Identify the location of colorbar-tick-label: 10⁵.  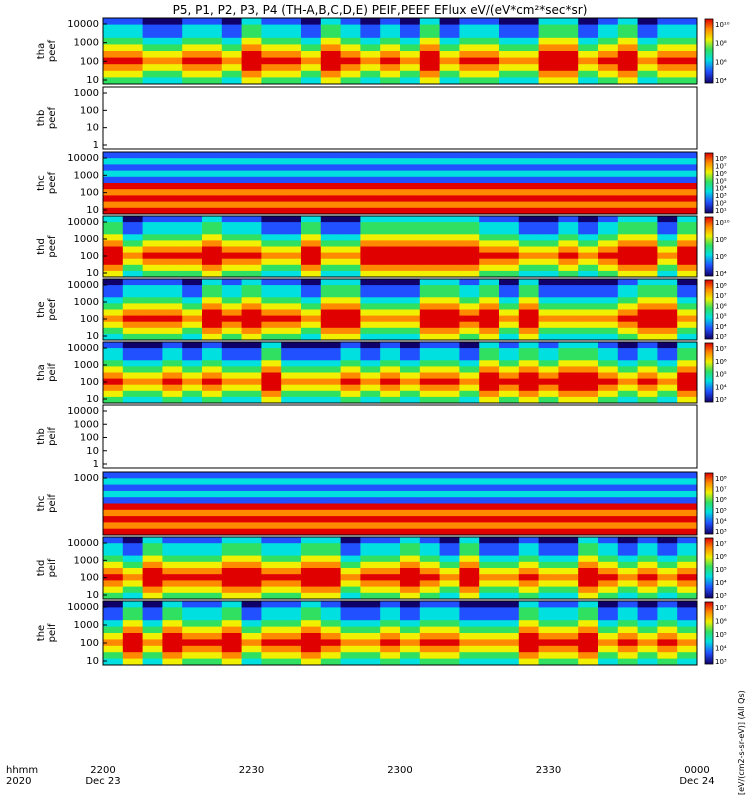
(721, 317).